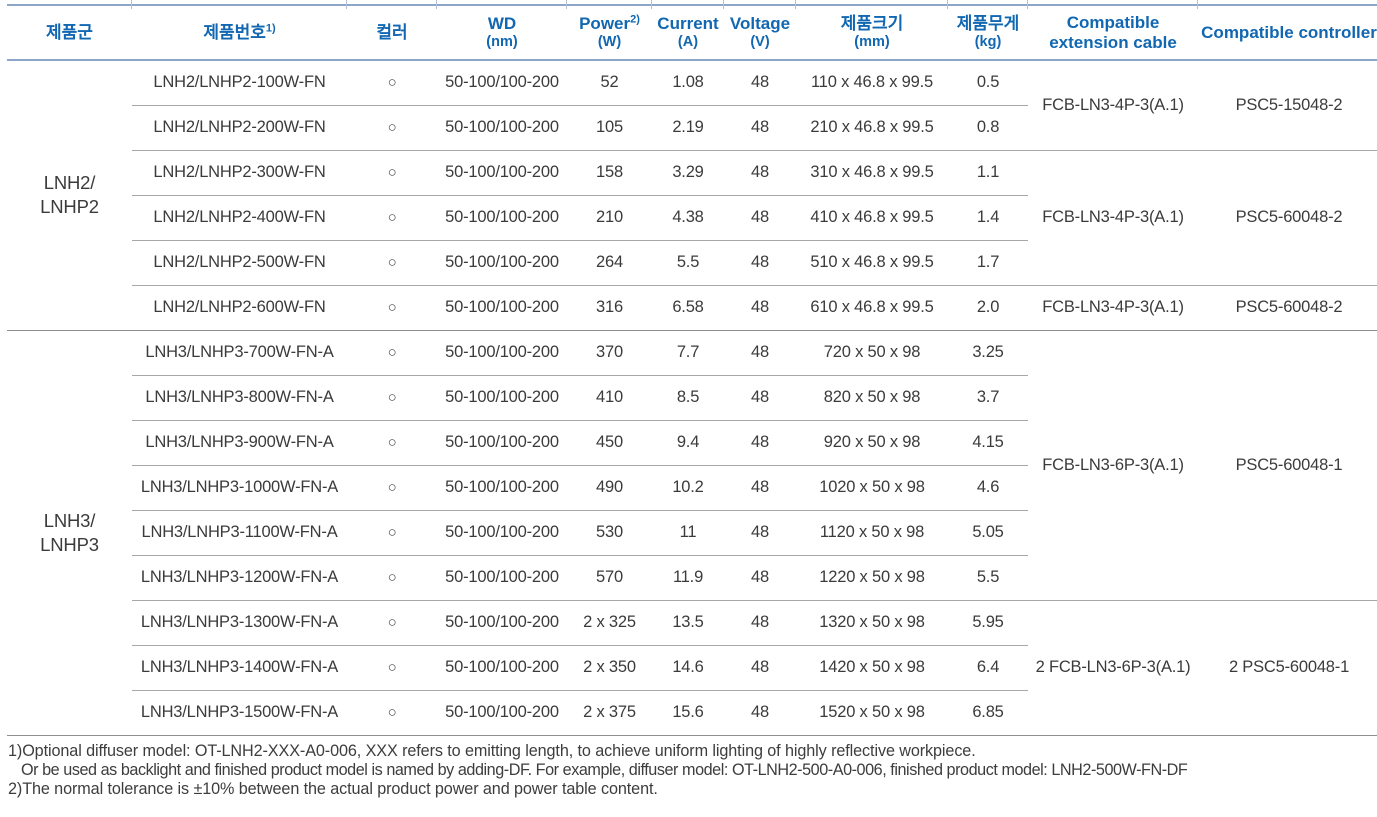 The width and height of the screenshot is (1377, 817). I want to click on cell-controller: PSC5-60048-2, so click(1287, 218).